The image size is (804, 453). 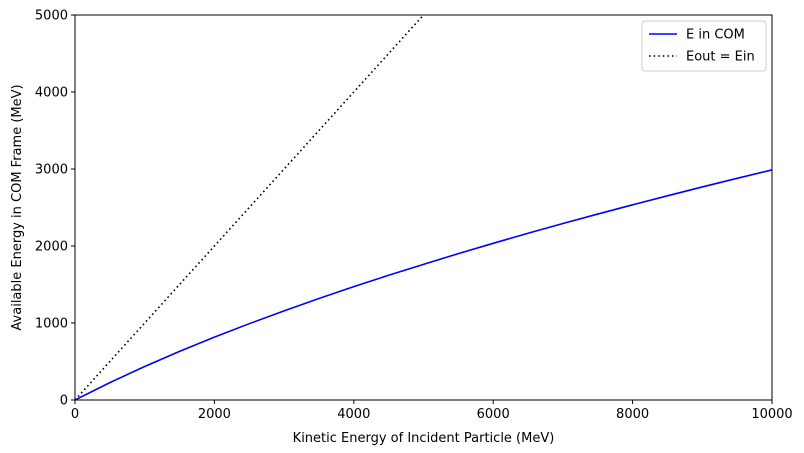 What do you see at coordinates (432, 411) in the screenshot?
I see `x-axis: 0 2000 4000 6000 8000 10000` at bounding box center [432, 411].